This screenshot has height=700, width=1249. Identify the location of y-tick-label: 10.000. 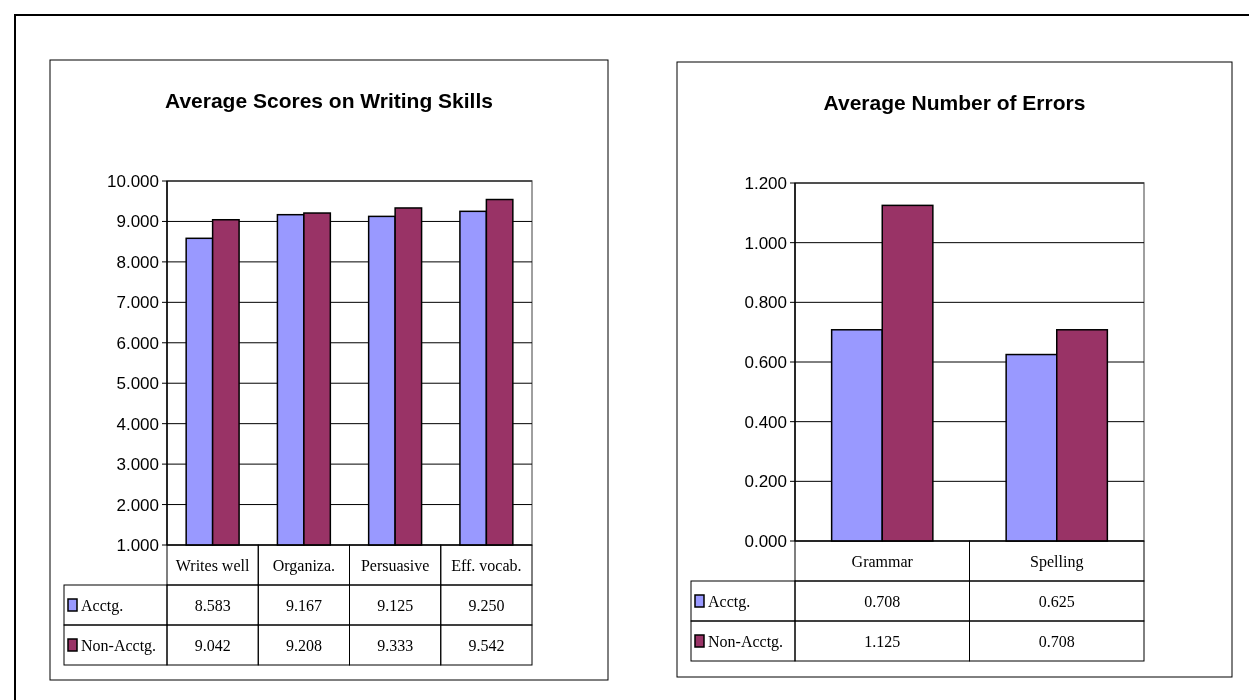
(133, 181).